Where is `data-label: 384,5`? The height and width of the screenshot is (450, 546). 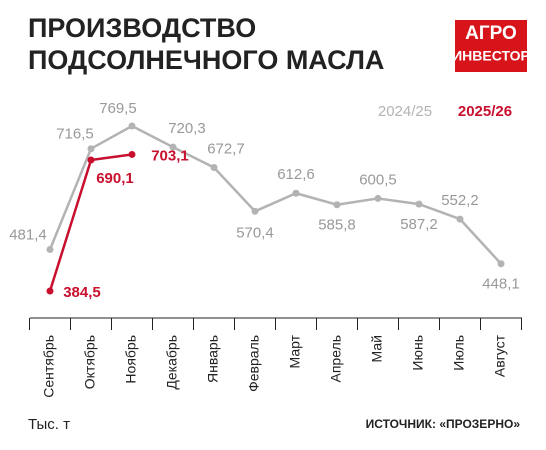
data-label: 384,5 is located at coordinates (82, 292).